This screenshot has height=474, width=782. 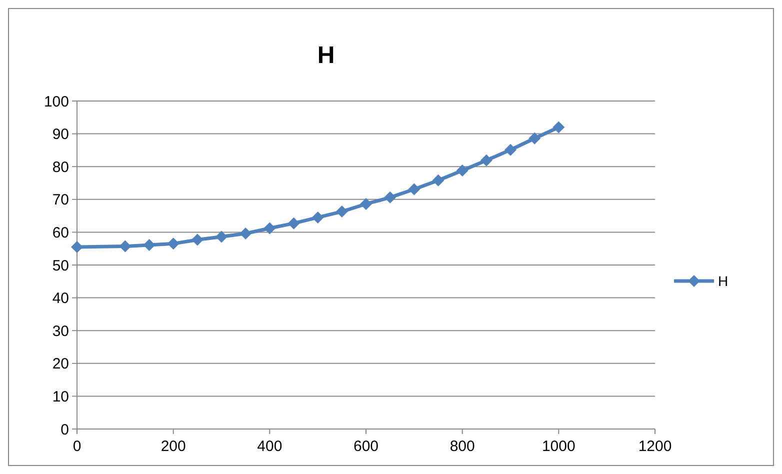 I want to click on x-tick-label: 1000, so click(x=559, y=446).